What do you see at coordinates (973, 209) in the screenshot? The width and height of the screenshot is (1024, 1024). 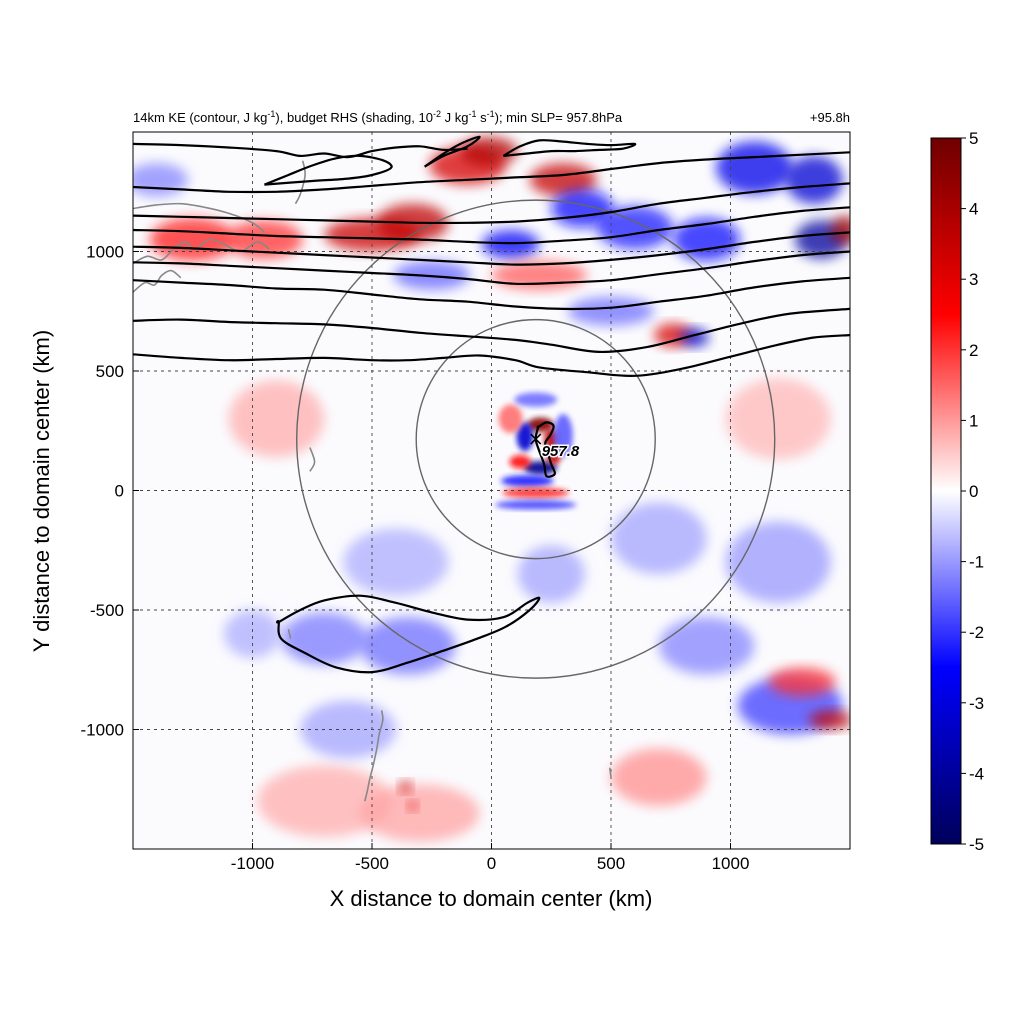 I see `colorbar-tick-label-9: 4` at bounding box center [973, 209].